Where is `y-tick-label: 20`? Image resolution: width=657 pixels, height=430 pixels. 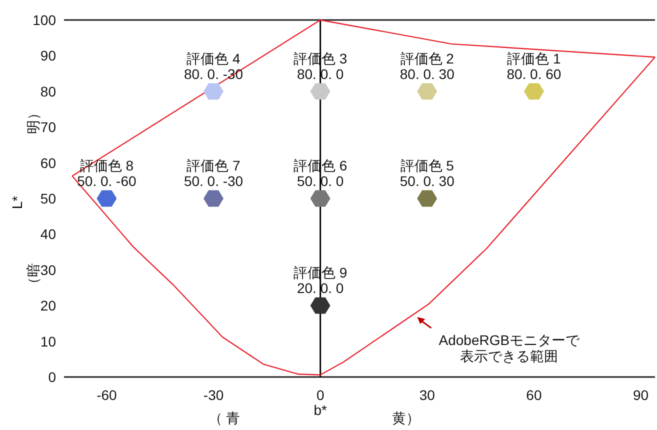
y-tick-label: 20 is located at coordinates (48, 306).